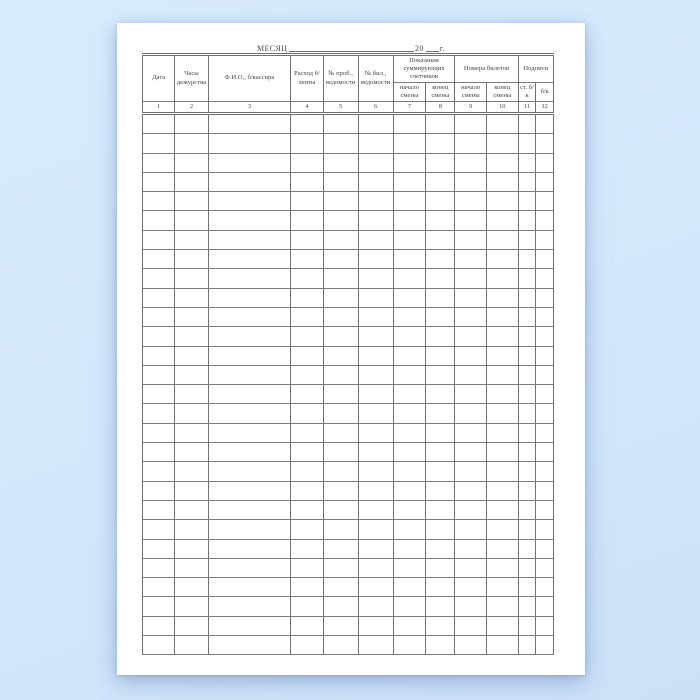 The image size is (700, 700). What do you see at coordinates (307, 78) in the screenshot?
I see `column-header-tape-usage: Расход б/ленты` at bounding box center [307, 78].